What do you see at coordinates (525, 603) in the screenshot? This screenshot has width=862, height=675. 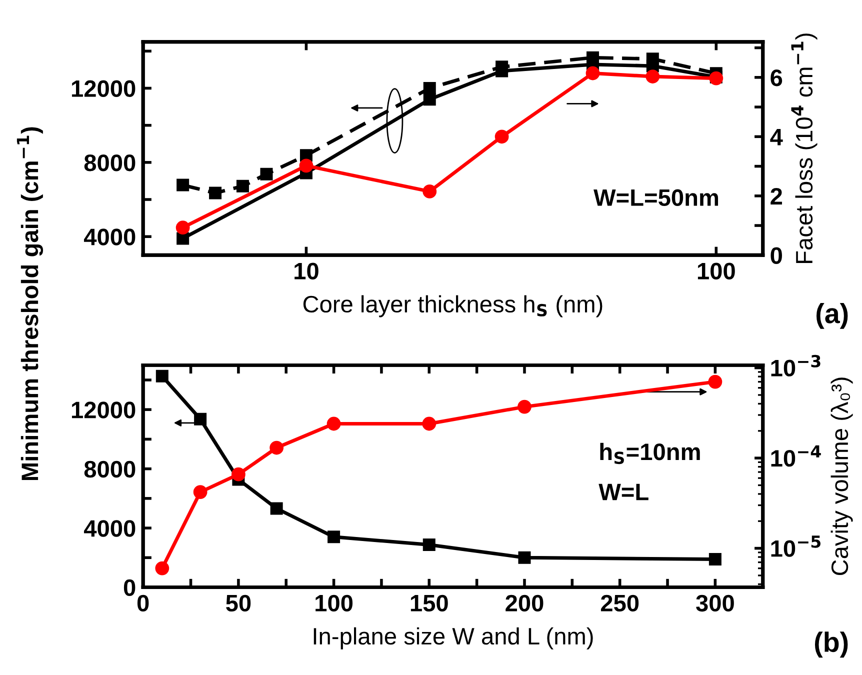 I see `x-tick-label: 200` at bounding box center [525, 603].